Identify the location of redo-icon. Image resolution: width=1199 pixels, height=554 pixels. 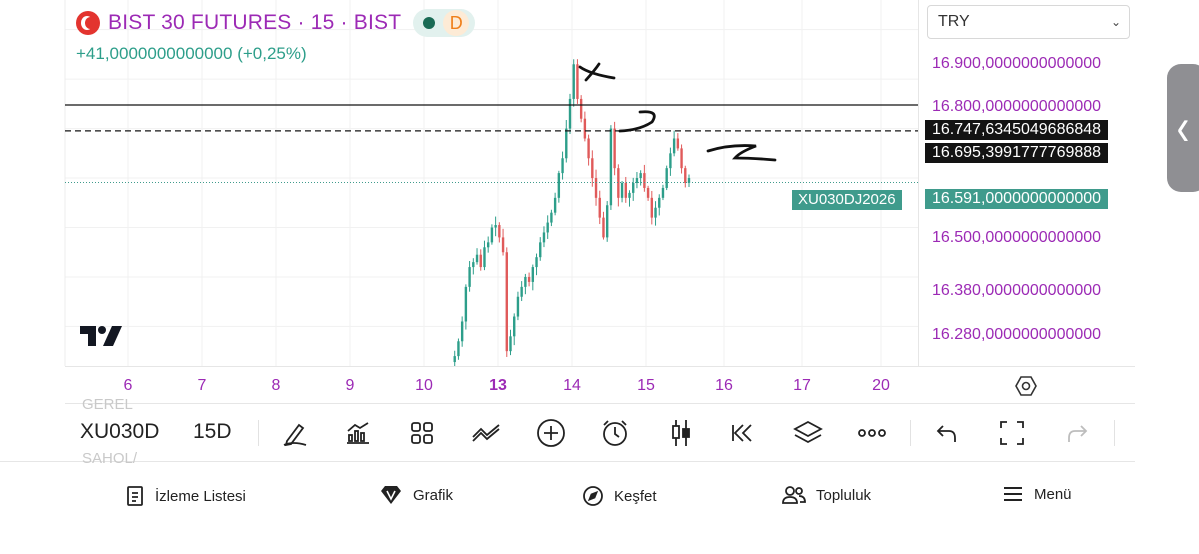
(1077, 433).